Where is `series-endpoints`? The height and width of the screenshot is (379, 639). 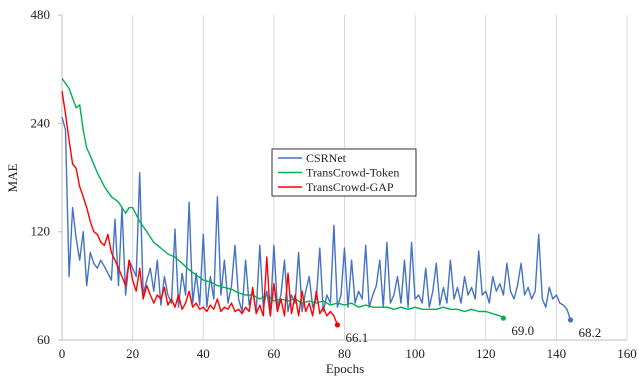 series-endpoints is located at coordinates (454, 321).